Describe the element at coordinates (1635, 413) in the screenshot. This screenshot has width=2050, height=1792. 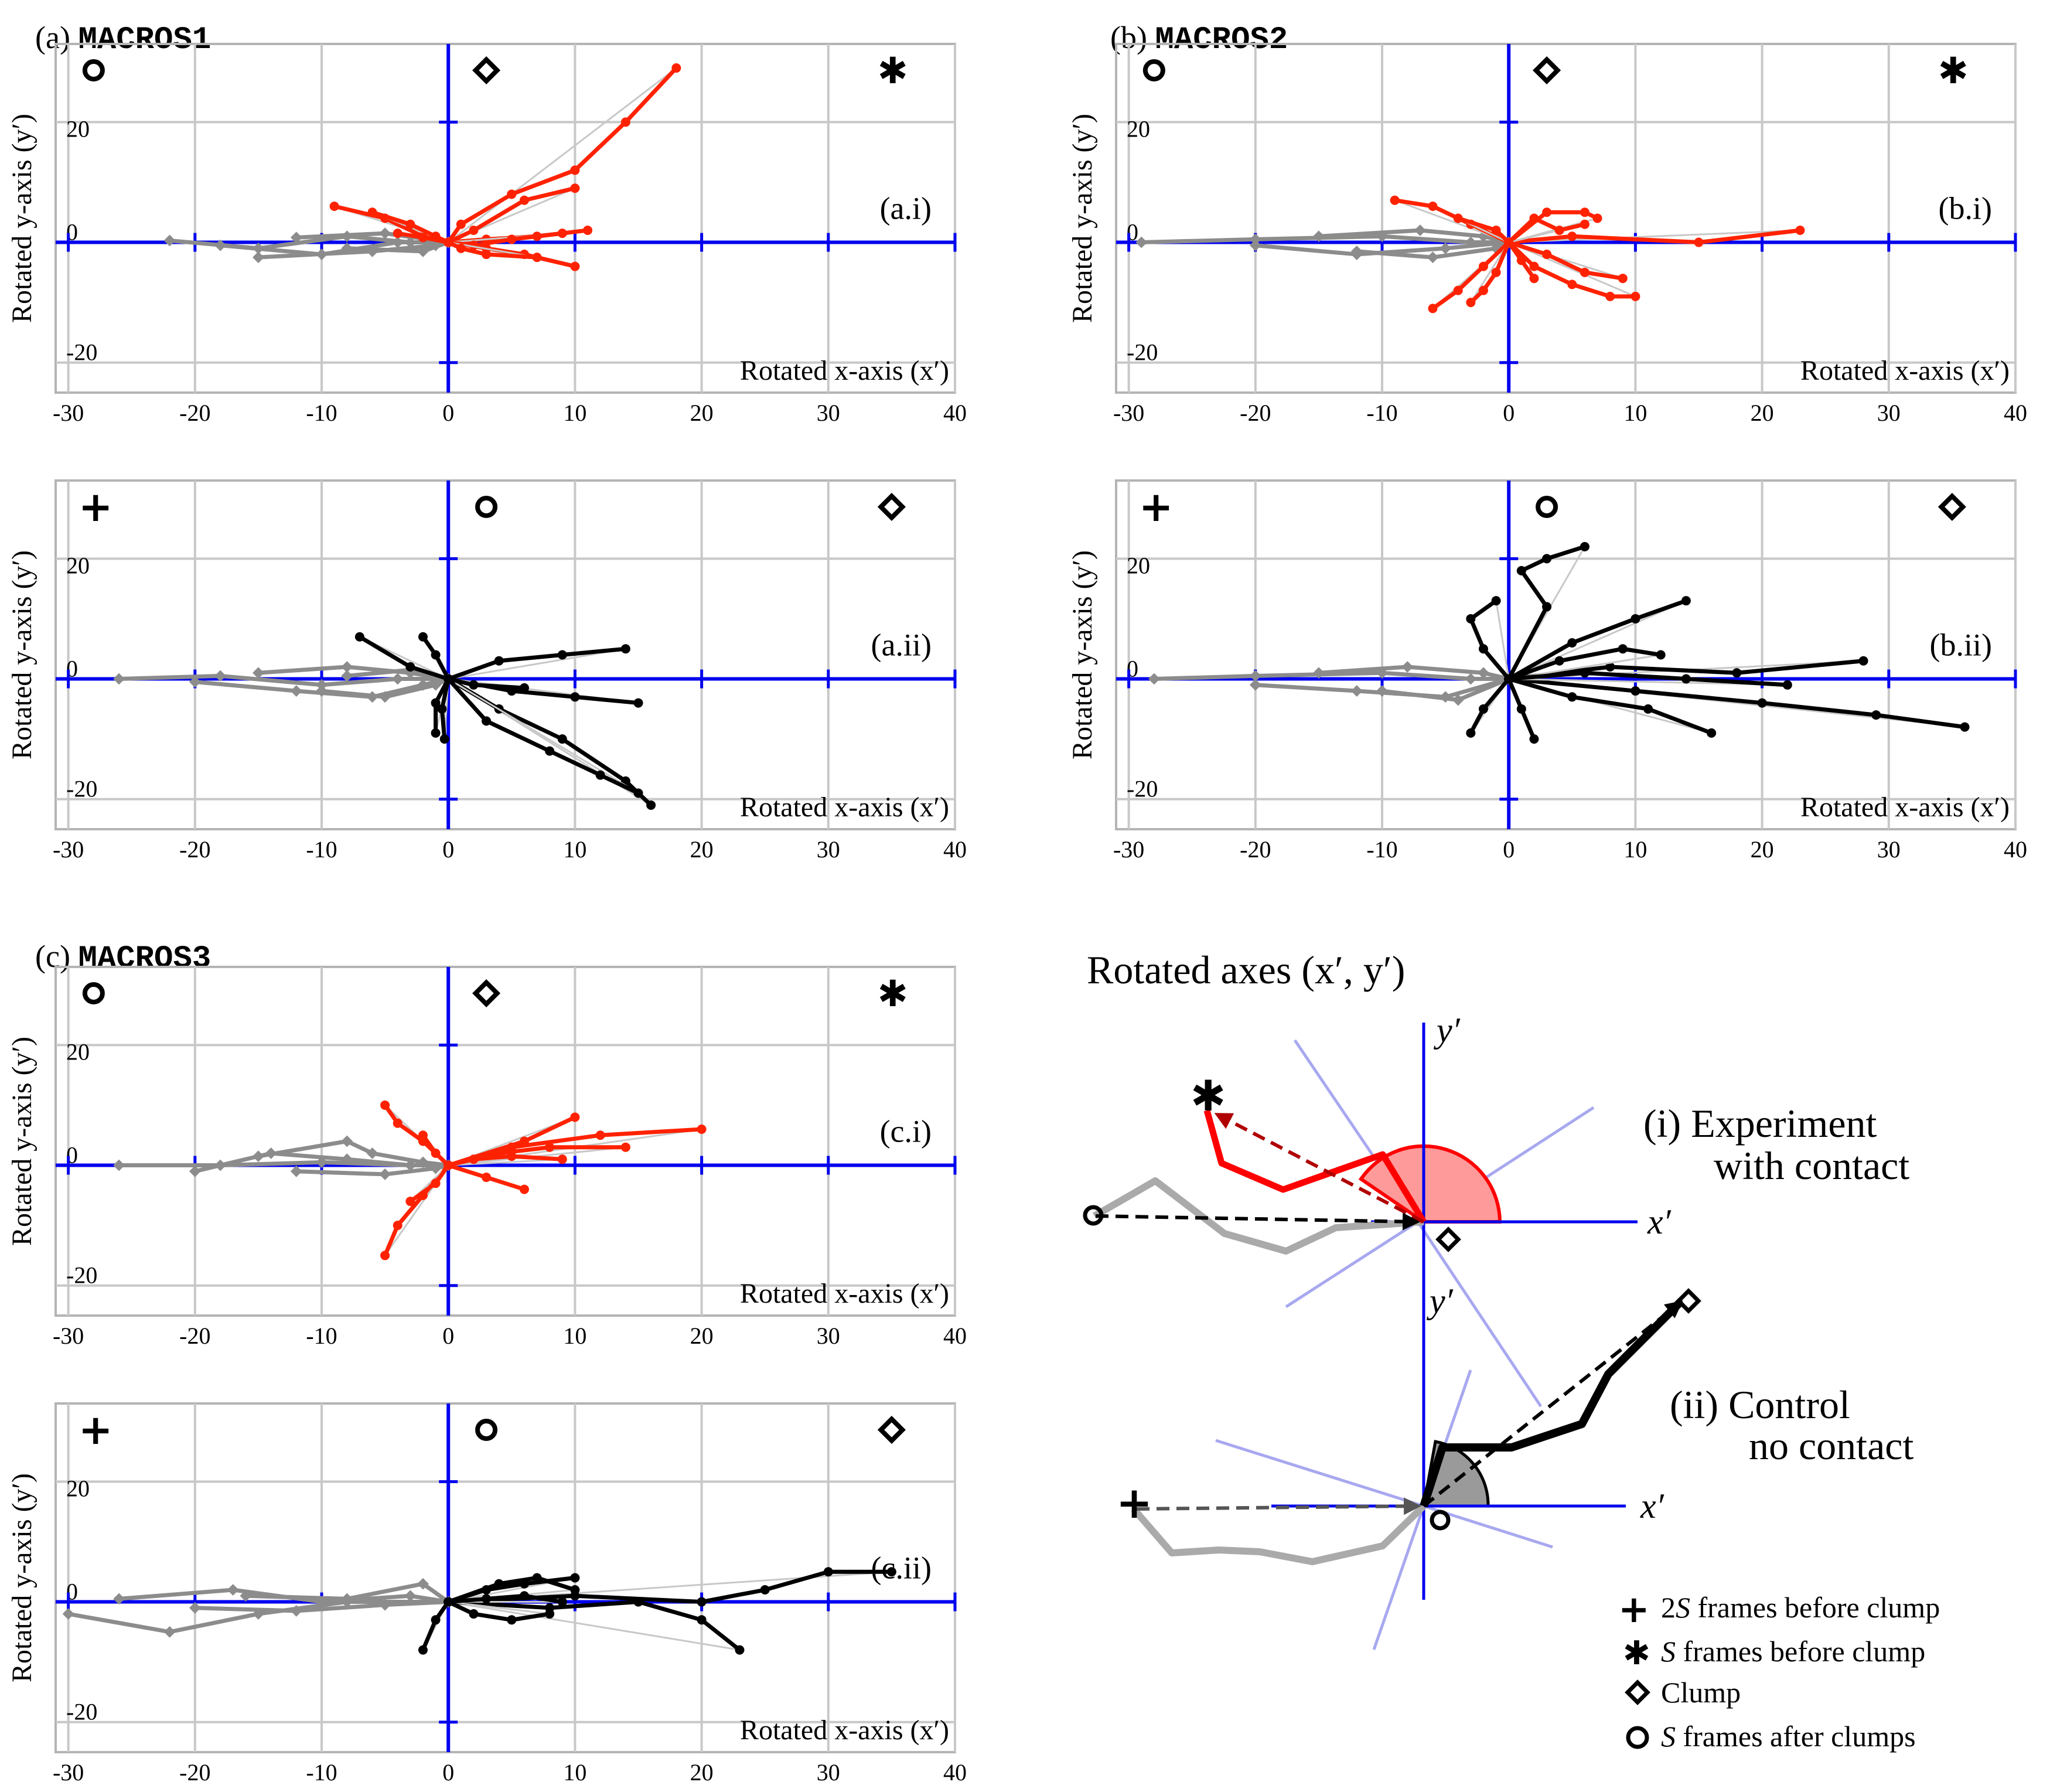
I see `x-tick-label: 10` at that location.